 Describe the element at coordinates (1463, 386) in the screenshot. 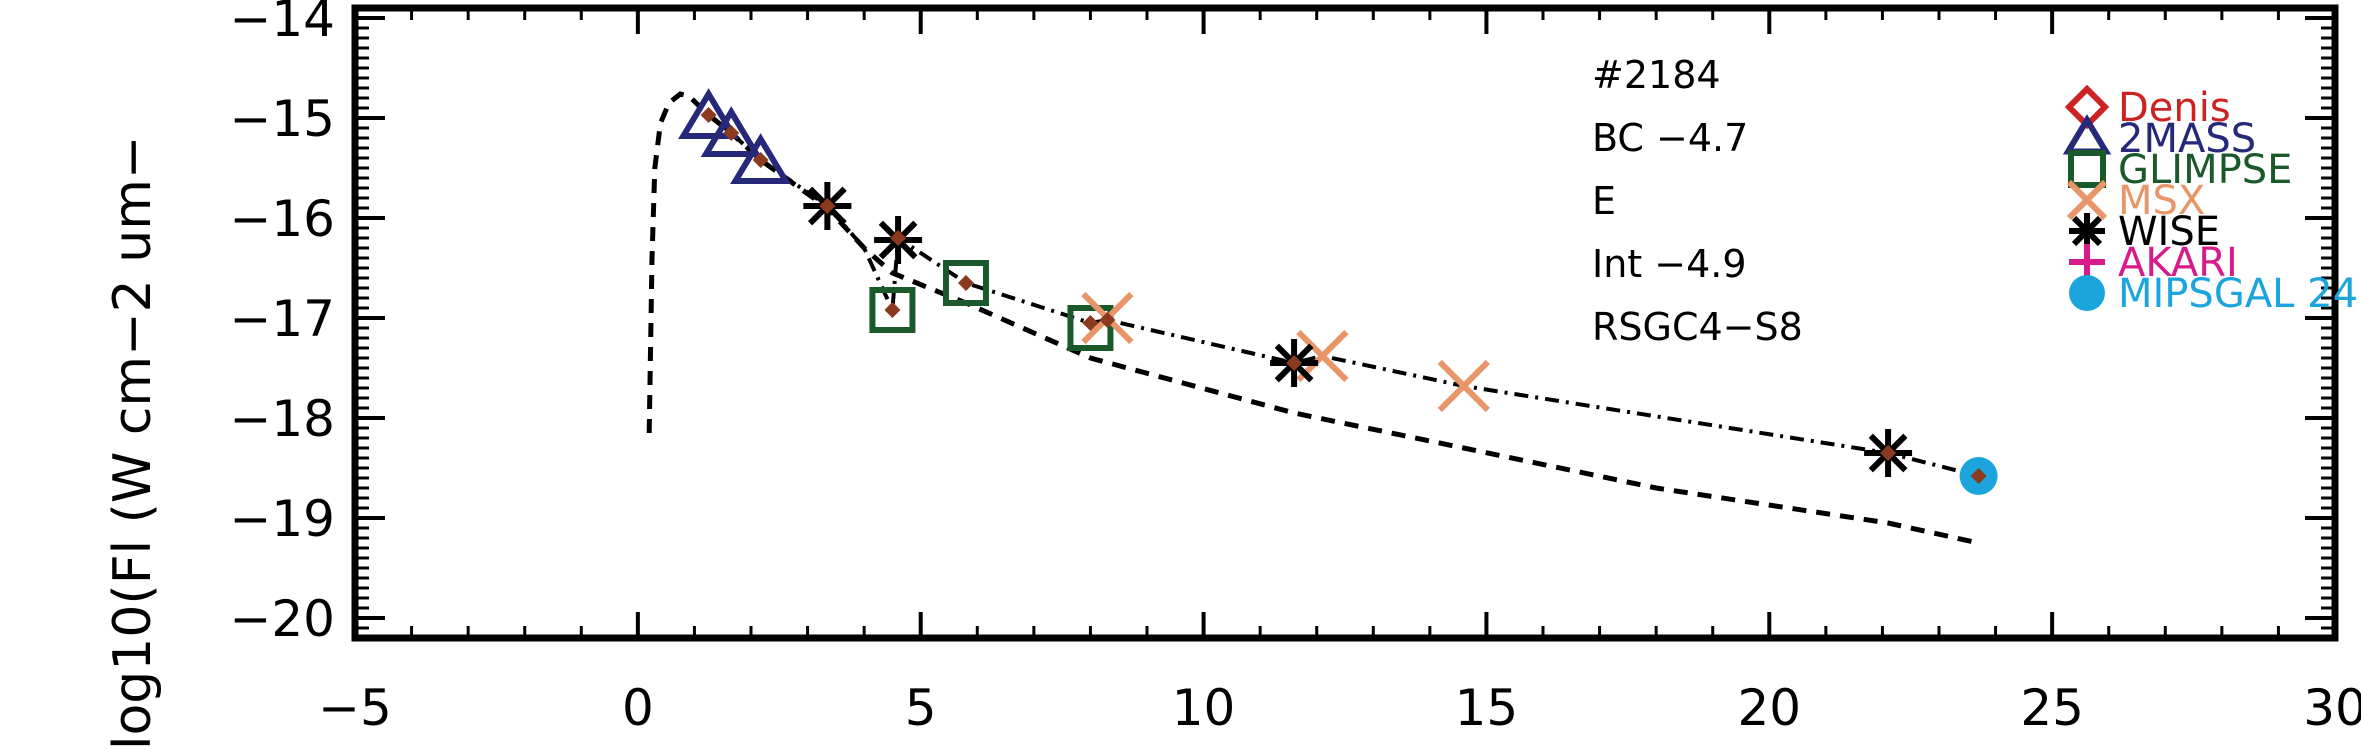

I see `data-point-msx` at that location.